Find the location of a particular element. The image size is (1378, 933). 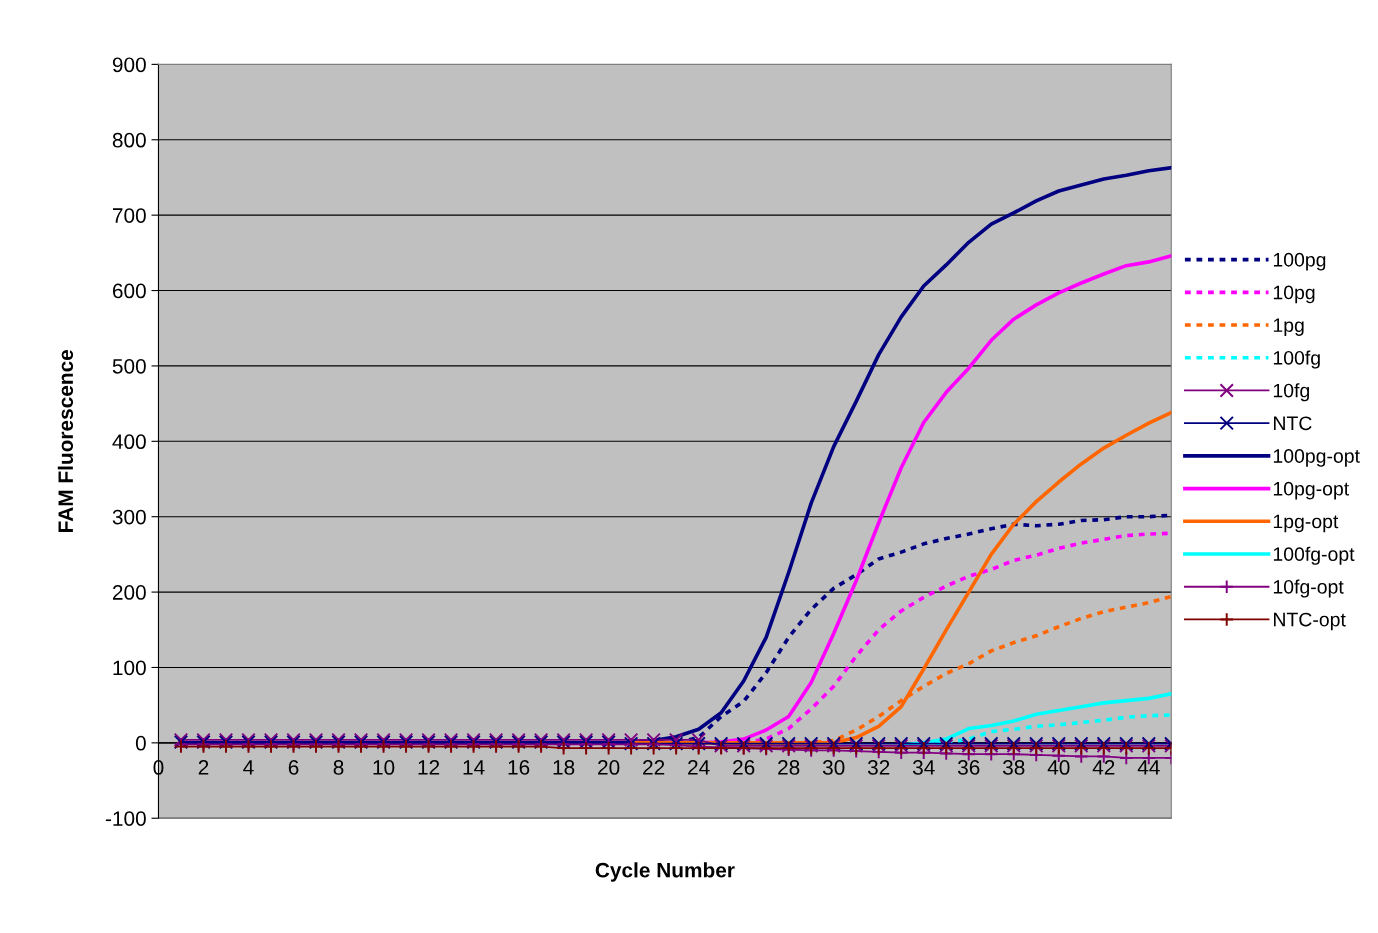

y-tick-label: 500 is located at coordinates (129, 366).